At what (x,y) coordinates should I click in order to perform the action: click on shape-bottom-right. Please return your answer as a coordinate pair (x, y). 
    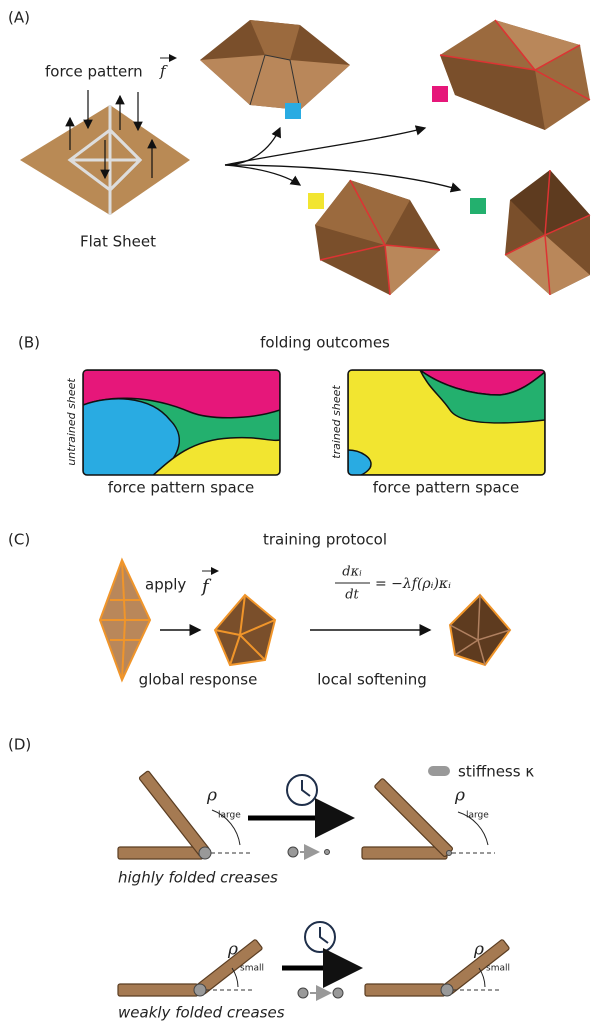
    Looking at the image, I should click on (547, 232).